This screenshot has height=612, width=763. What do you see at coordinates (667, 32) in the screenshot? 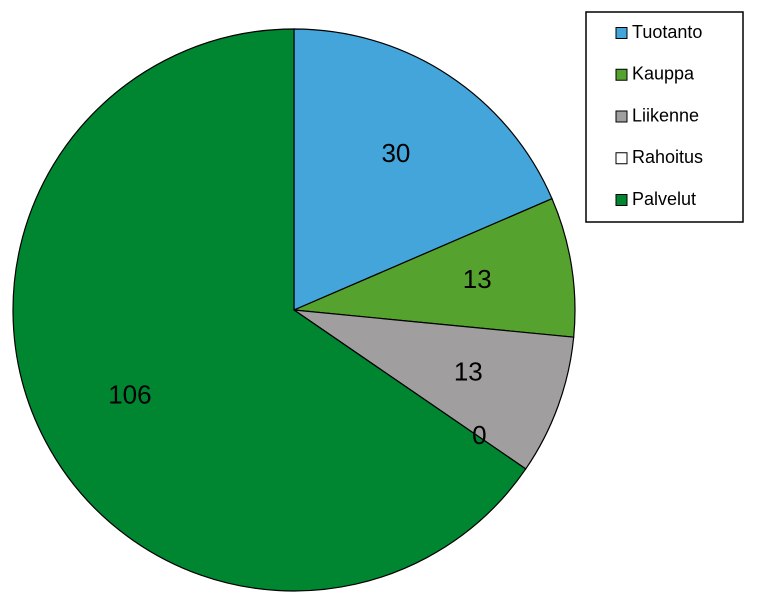
I see `legend-label: Tuotanto` at bounding box center [667, 32].